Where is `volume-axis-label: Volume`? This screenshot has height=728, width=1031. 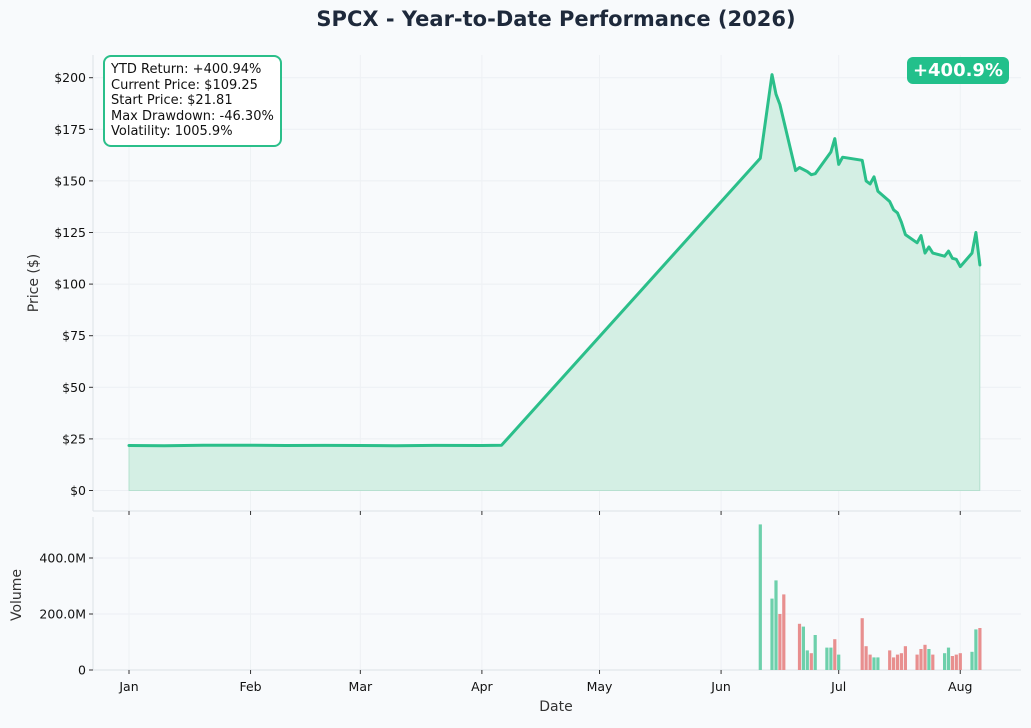
volume-axis-label: Volume is located at coordinates (17, 595).